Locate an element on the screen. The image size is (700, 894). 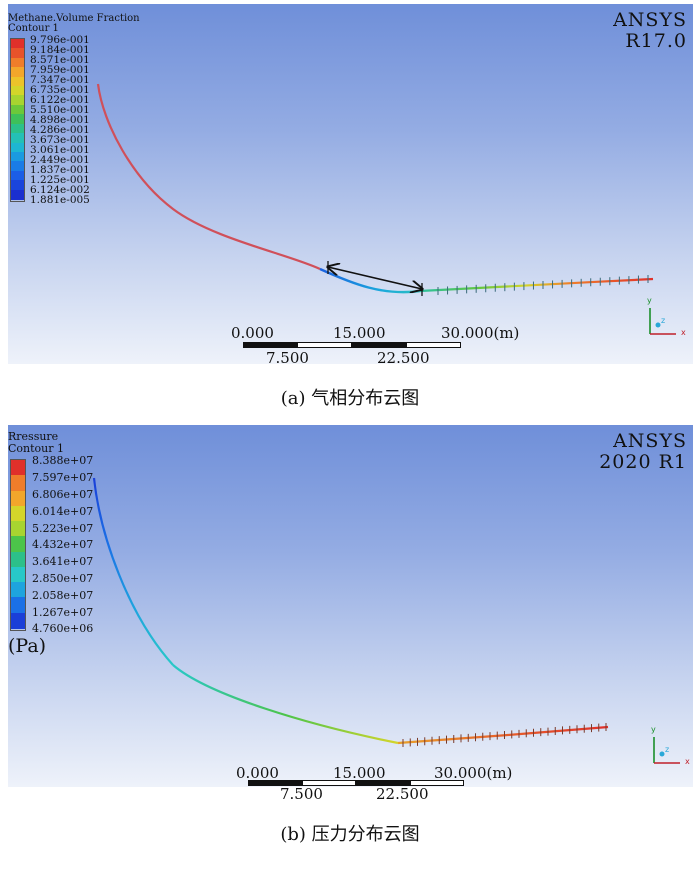
pipe-horizontal-section is located at coordinates (536, 285).